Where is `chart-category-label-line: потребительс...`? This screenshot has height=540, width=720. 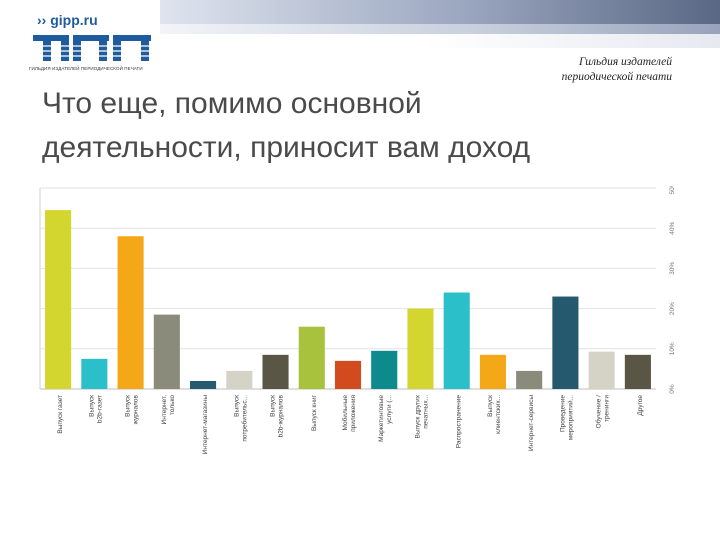 chart-category-label-line: потребительс... is located at coordinates (244, 418).